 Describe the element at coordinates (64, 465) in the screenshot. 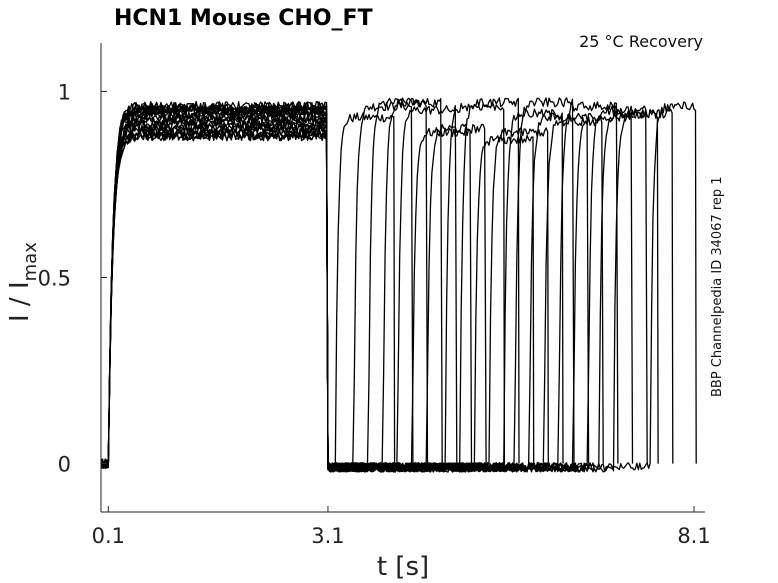

I see `y-tick-label: 0` at that location.